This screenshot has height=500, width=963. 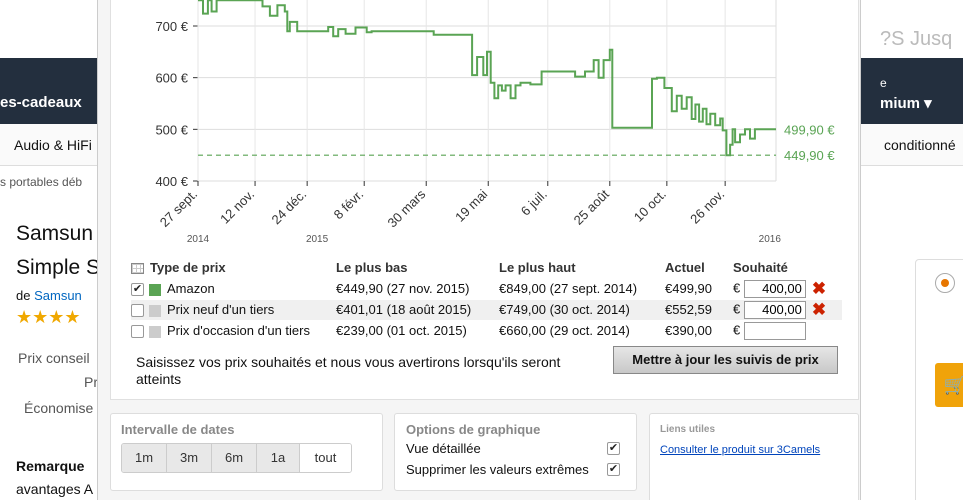 I want to click on account-line: e, so click(x=883, y=83).